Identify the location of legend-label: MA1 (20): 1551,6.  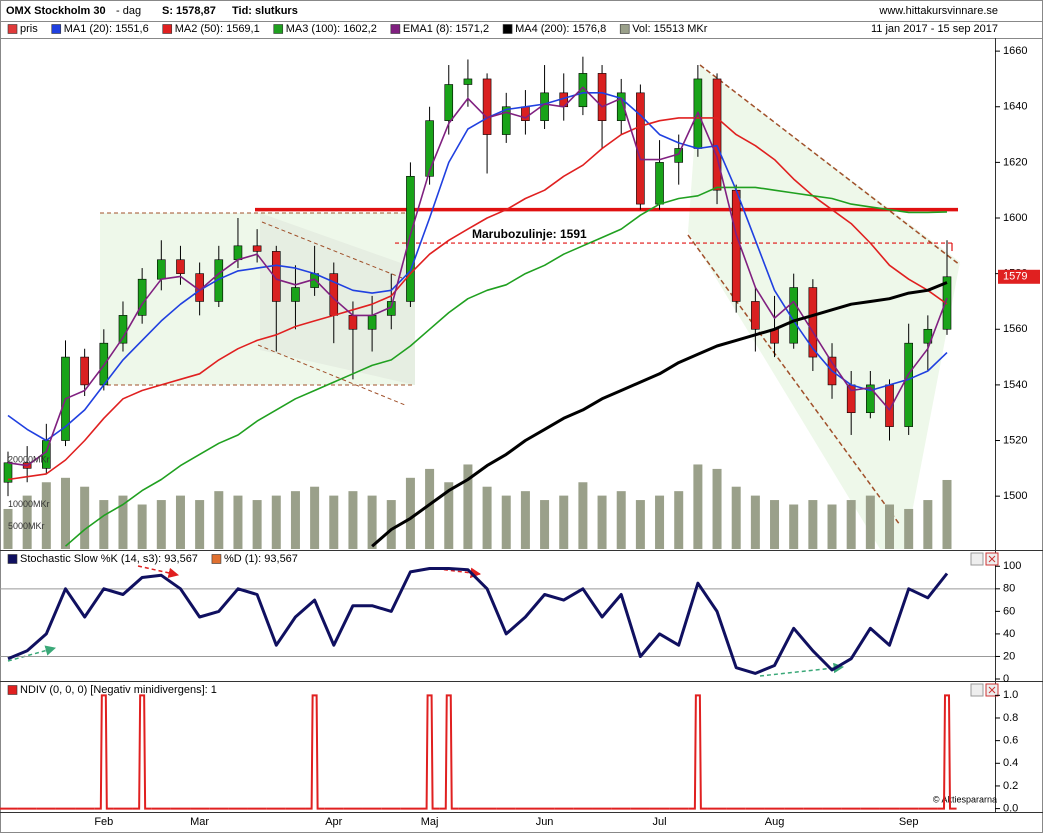
(106, 29).